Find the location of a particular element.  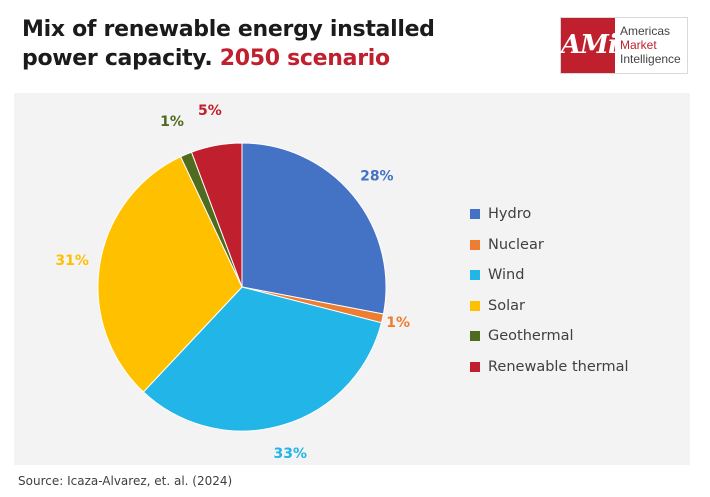

legend-item-hydro: Hydro is located at coordinates (549, 214).